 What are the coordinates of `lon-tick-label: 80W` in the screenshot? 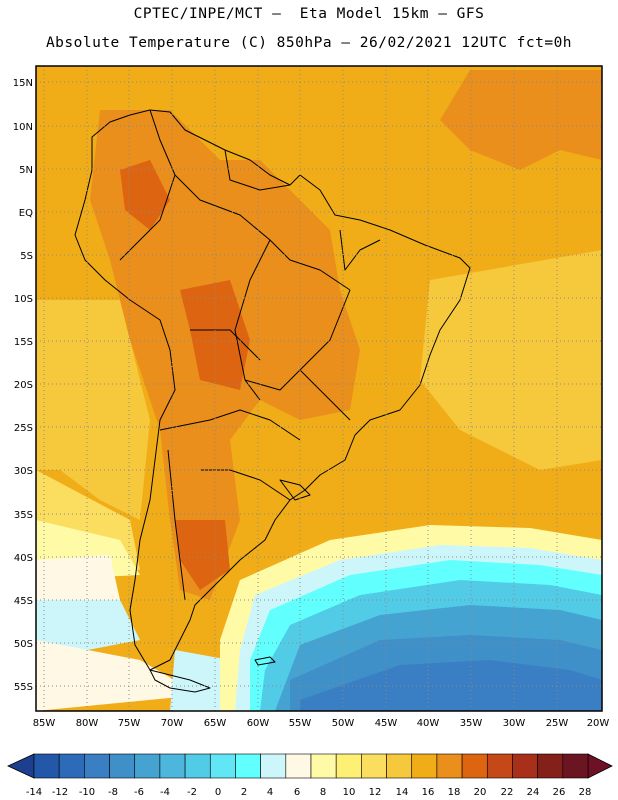 It's located at (87, 723).